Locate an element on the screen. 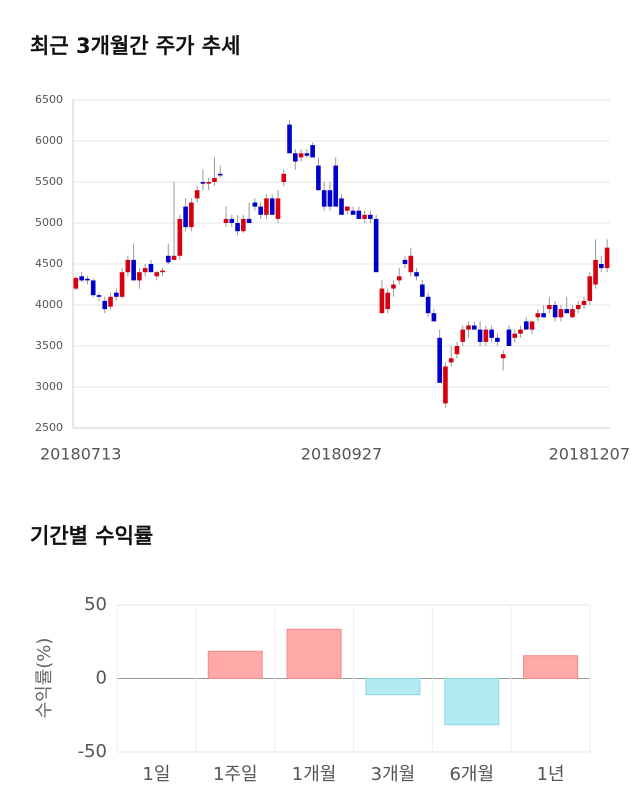 The width and height of the screenshot is (640, 810). x-tick-label: 20180713 is located at coordinates (80, 454).